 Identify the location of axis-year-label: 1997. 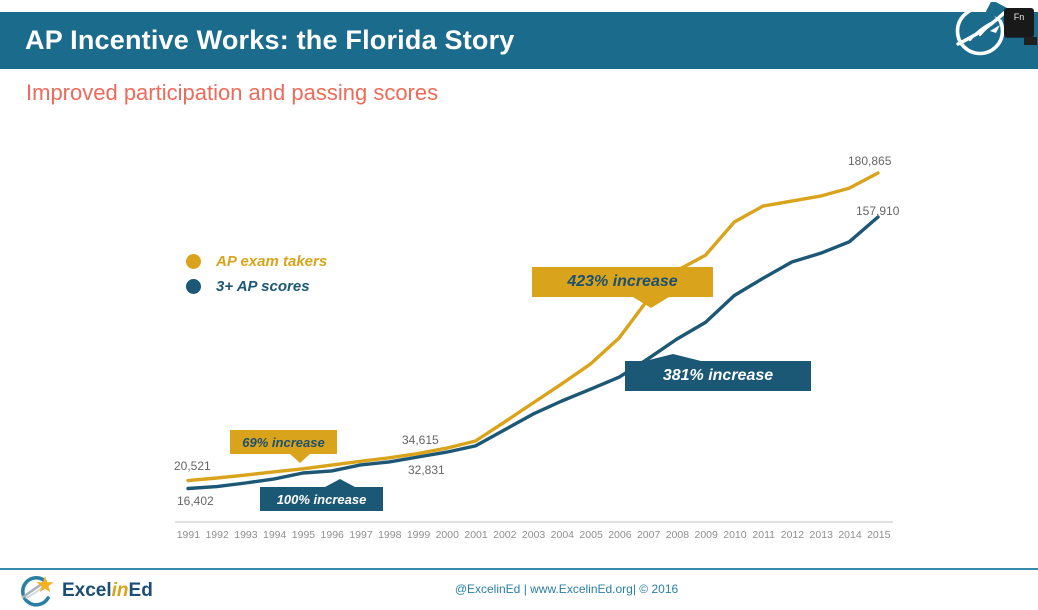
(361, 535).